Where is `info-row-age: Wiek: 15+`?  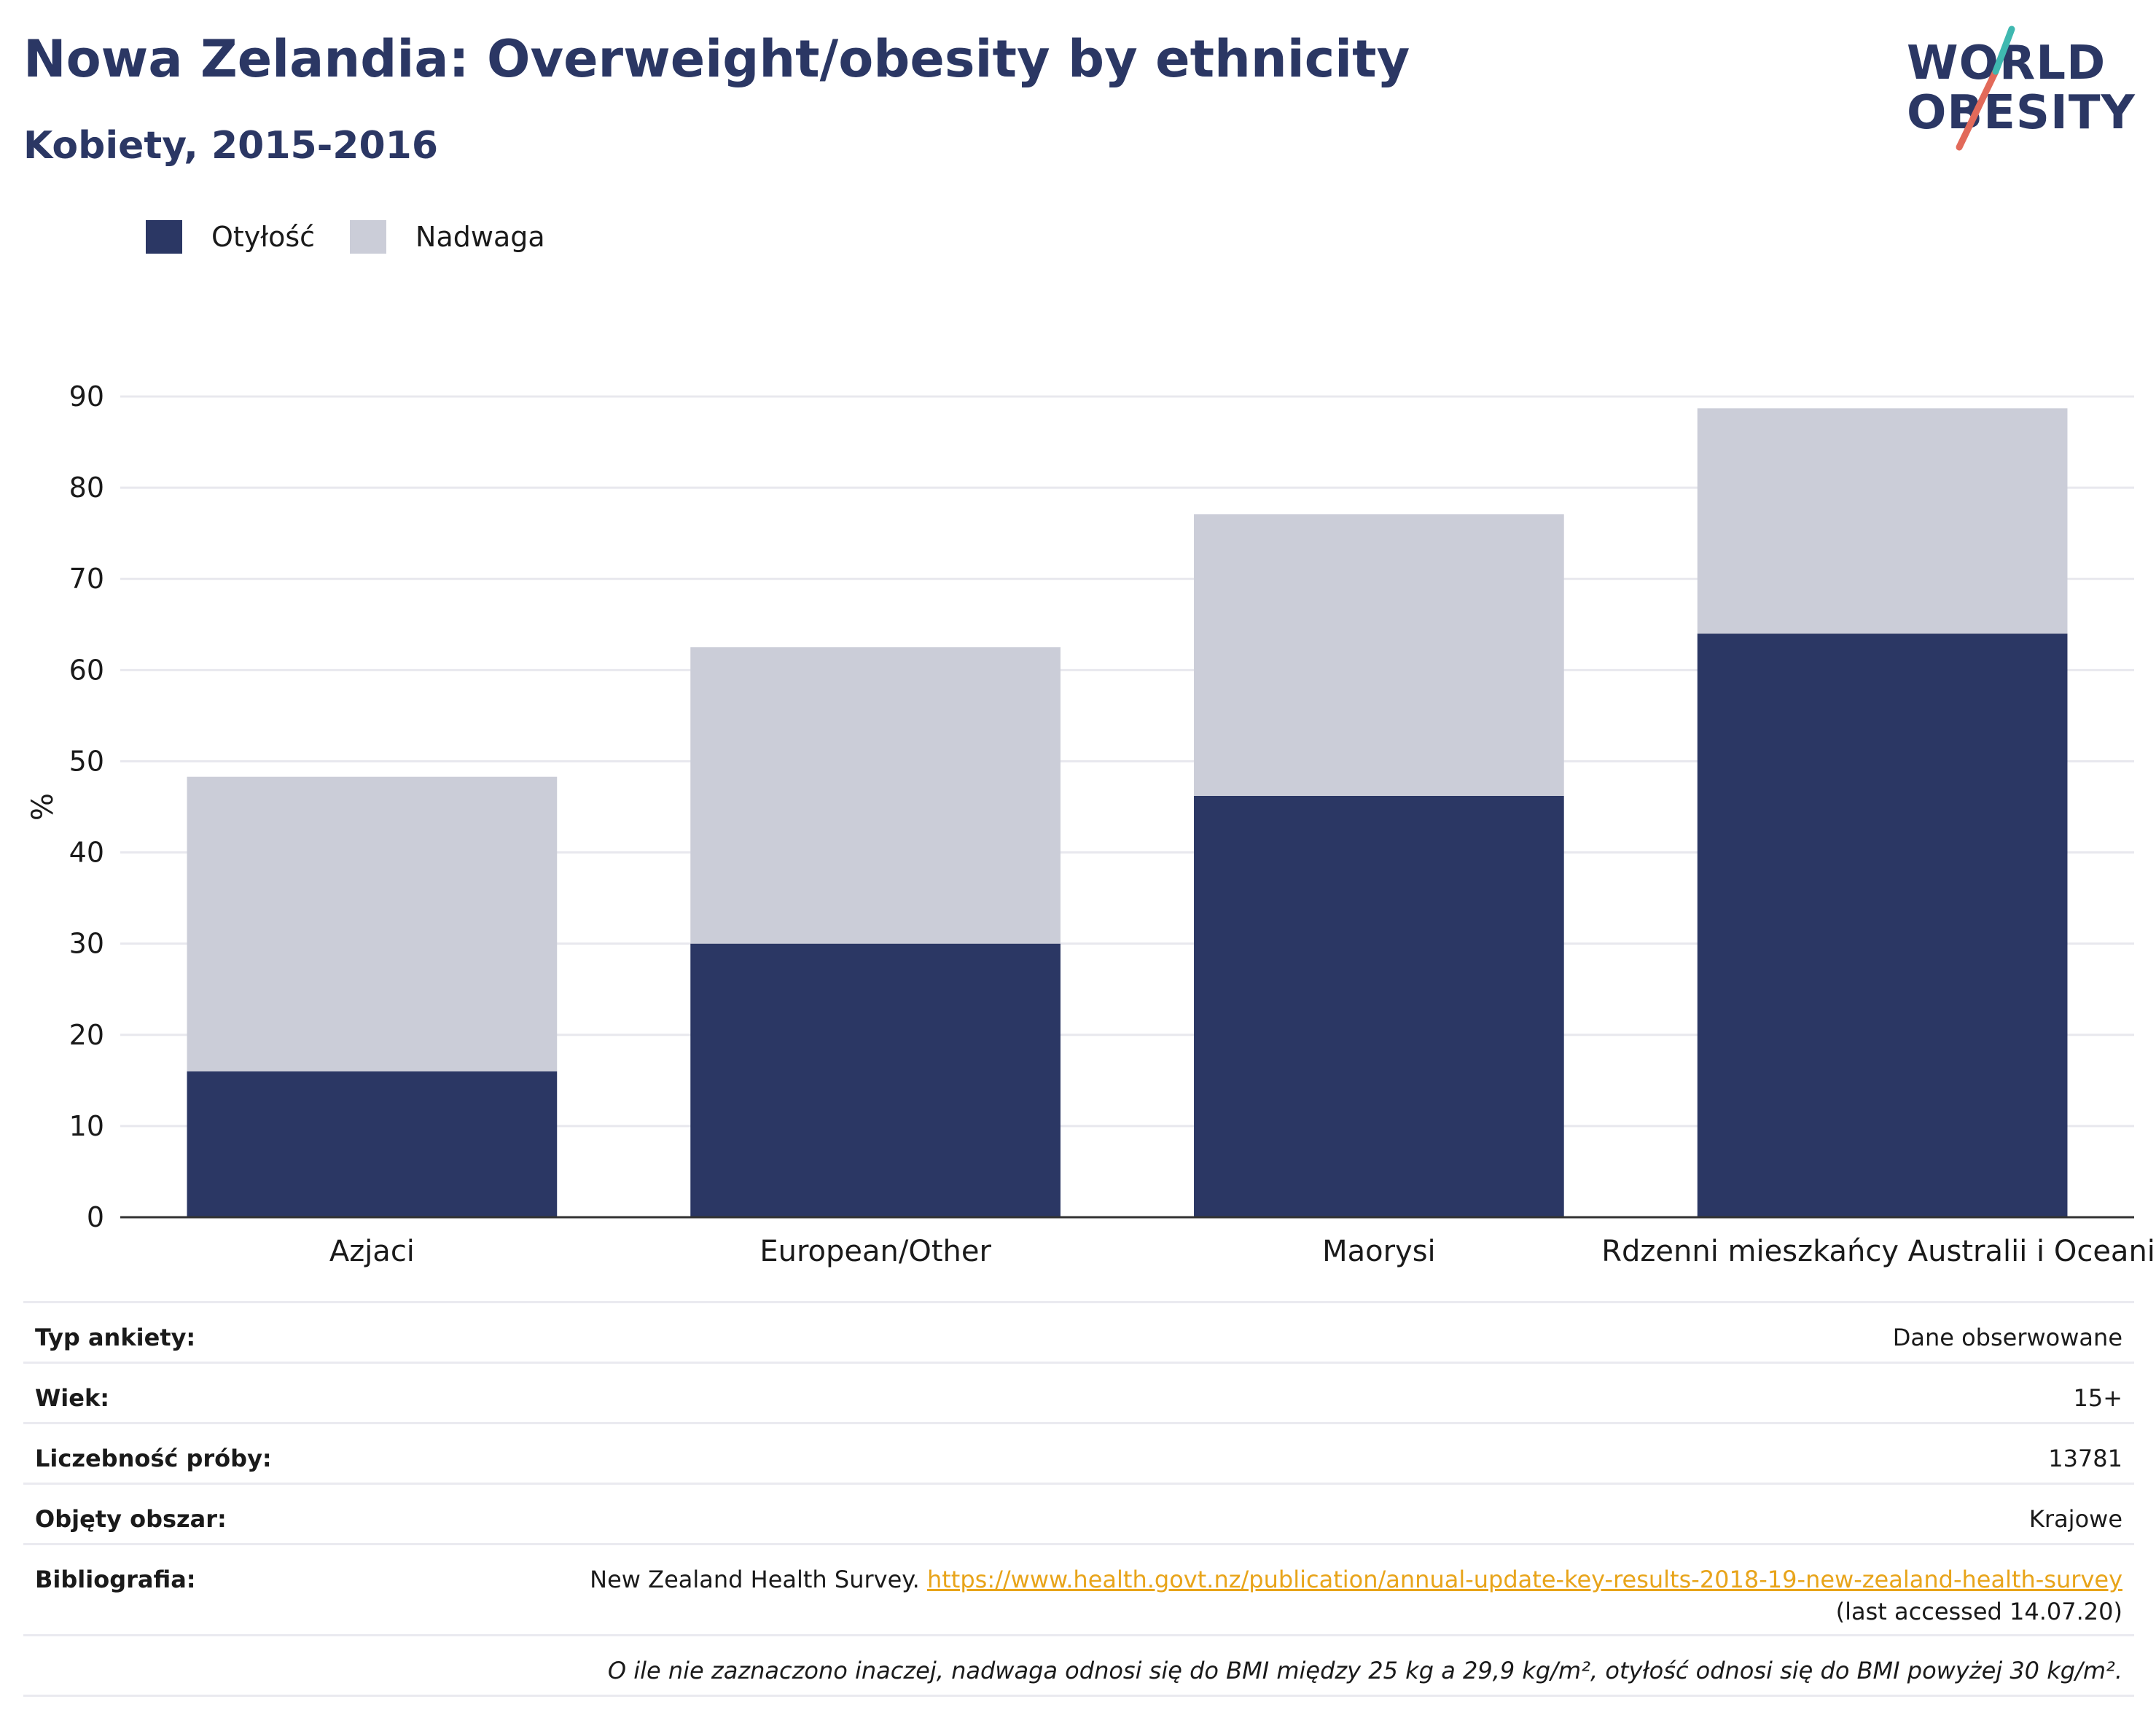
info-row-age: Wiek: 15+ is located at coordinates (1079, 1392).